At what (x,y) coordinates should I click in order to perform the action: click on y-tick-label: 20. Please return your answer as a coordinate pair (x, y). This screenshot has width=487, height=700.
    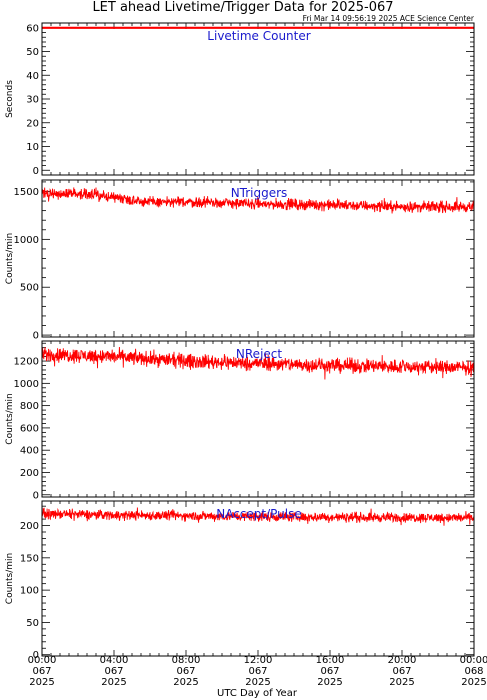
    Looking at the image, I should click on (32, 123).